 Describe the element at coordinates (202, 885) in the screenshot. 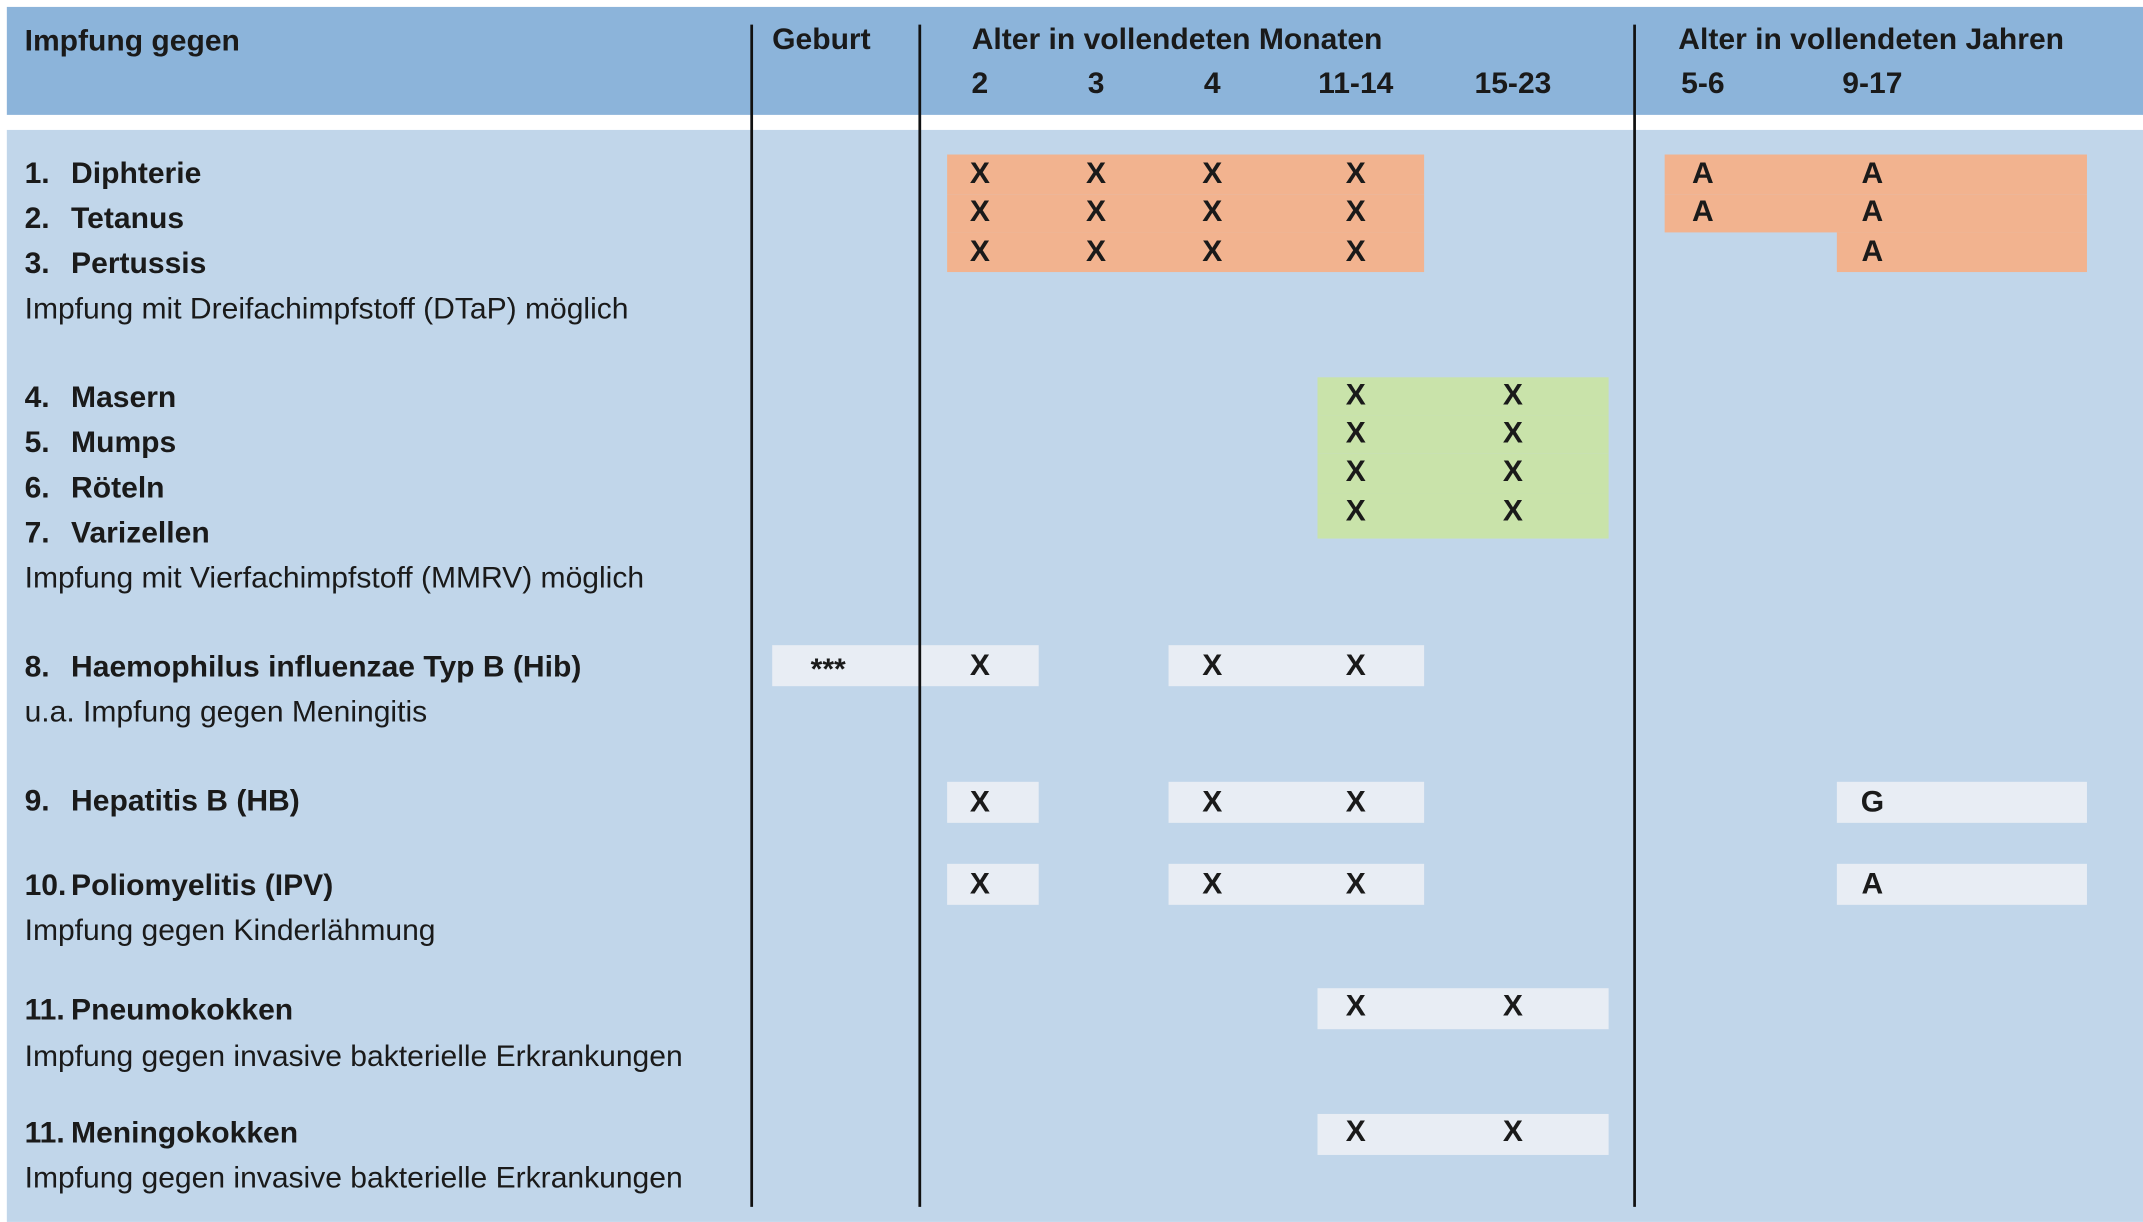

I see `row-name: Poliomyelitis (IPV)` at that location.